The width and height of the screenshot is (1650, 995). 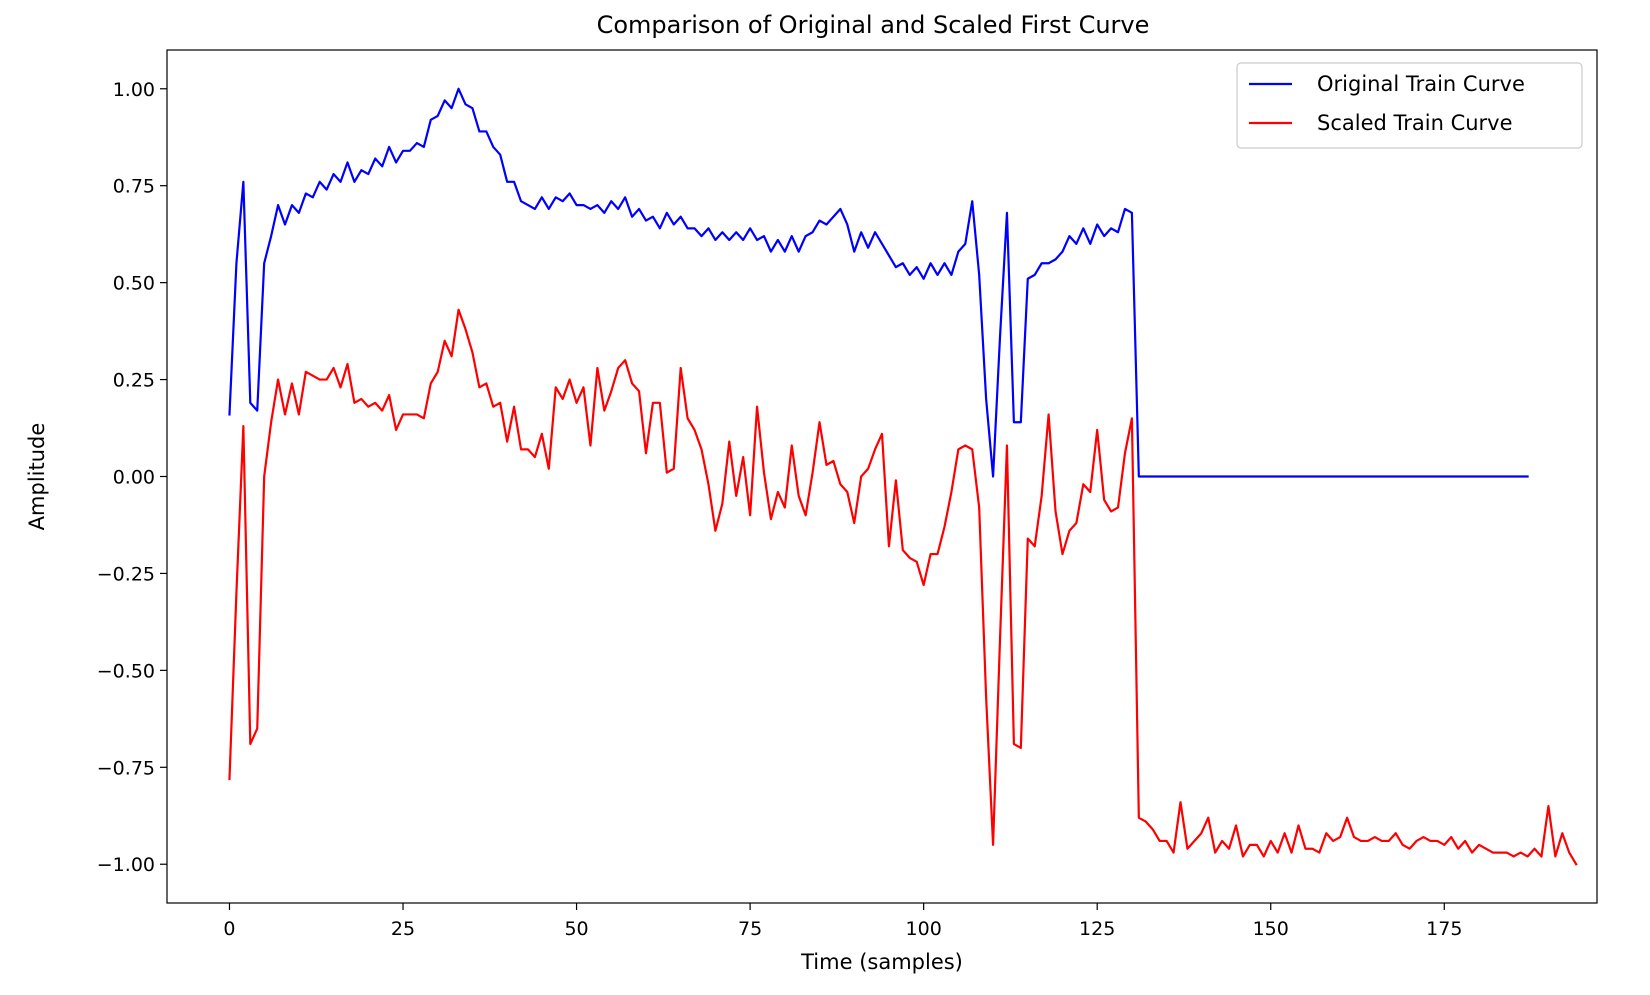 What do you see at coordinates (1444, 929) in the screenshot?
I see `x-tick-label: 175` at bounding box center [1444, 929].